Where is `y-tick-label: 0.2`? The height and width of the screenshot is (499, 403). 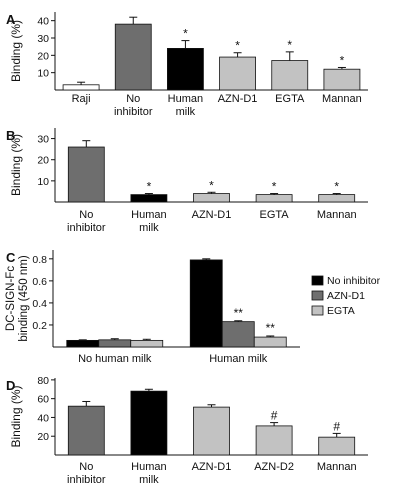
y-tick-label: 0.2 is located at coordinates (39, 326).